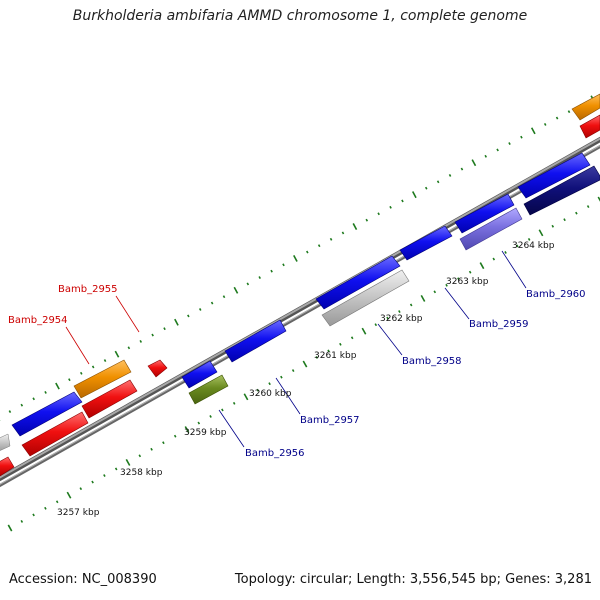 The width and height of the screenshot is (600, 600). I want to click on gene-red-bottom-left, so click(7, 466).